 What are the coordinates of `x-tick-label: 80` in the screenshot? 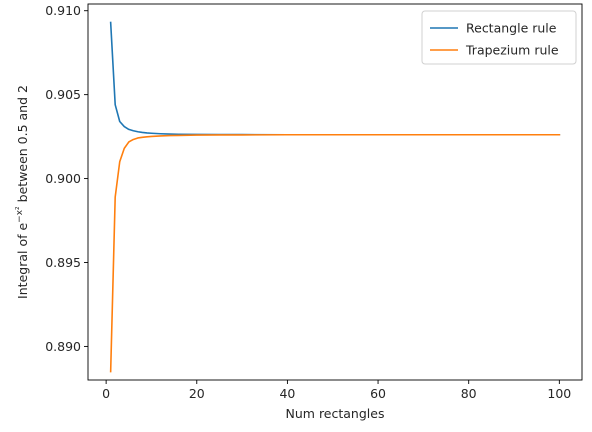 It's located at (469, 393).